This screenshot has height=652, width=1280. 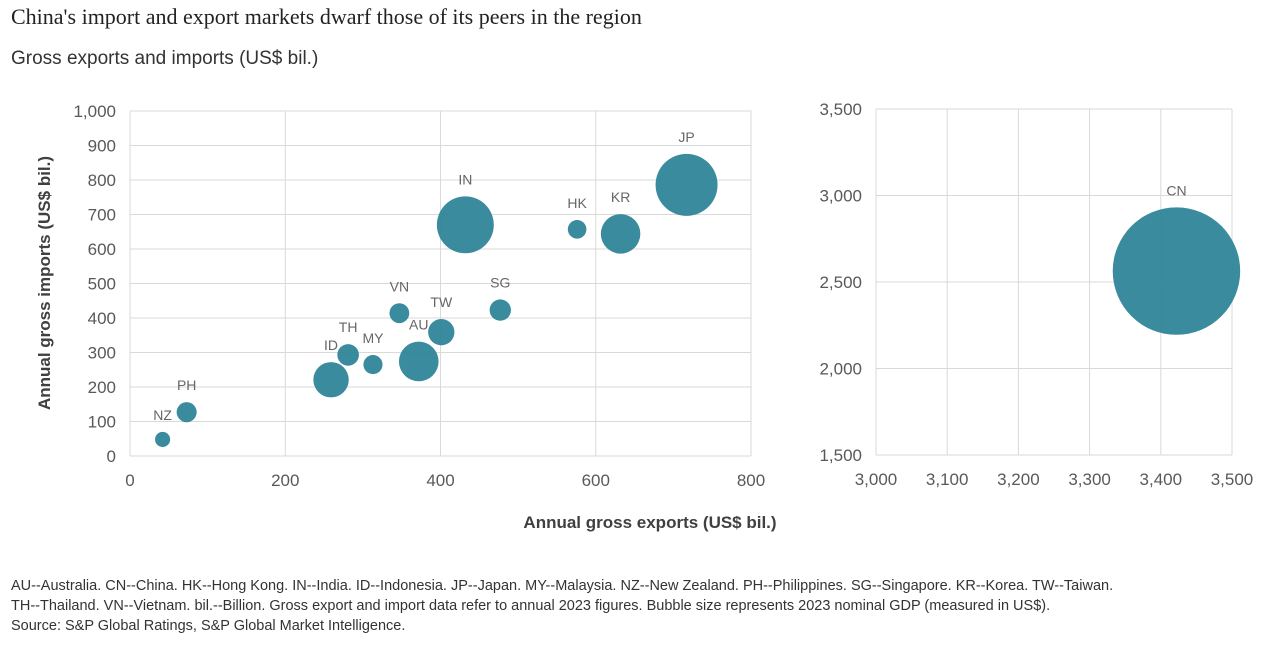 I want to click on bubble-label-cn: CN, so click(x=1176, y=190).